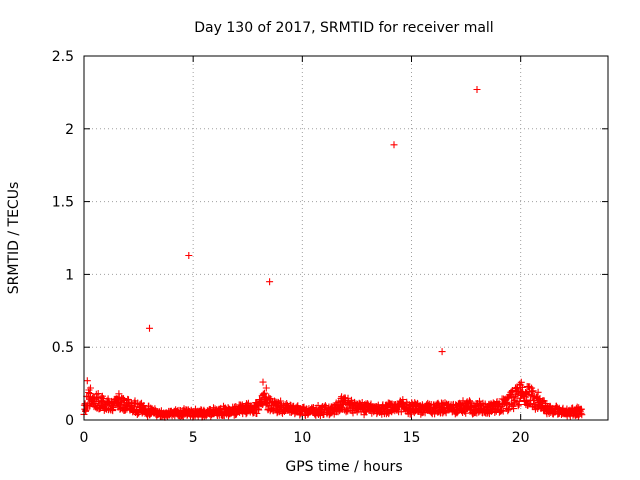  What do you see at coordinates (69, 421) in the screenshot?
I see `y-tick-label: 0` at bounding box center [69, 421].